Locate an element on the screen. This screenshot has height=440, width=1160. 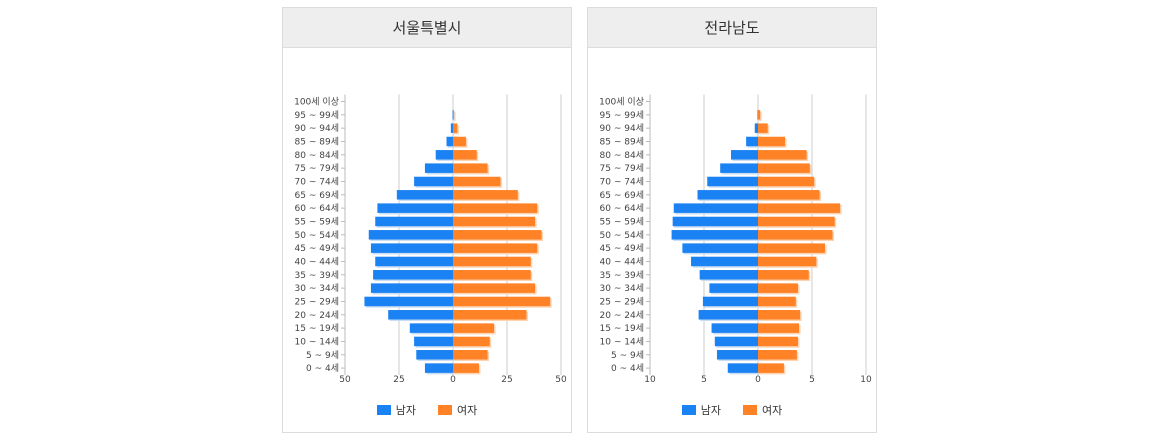
y-tick-label: 15 ~ 19세 is located at coordinates (622, 328).